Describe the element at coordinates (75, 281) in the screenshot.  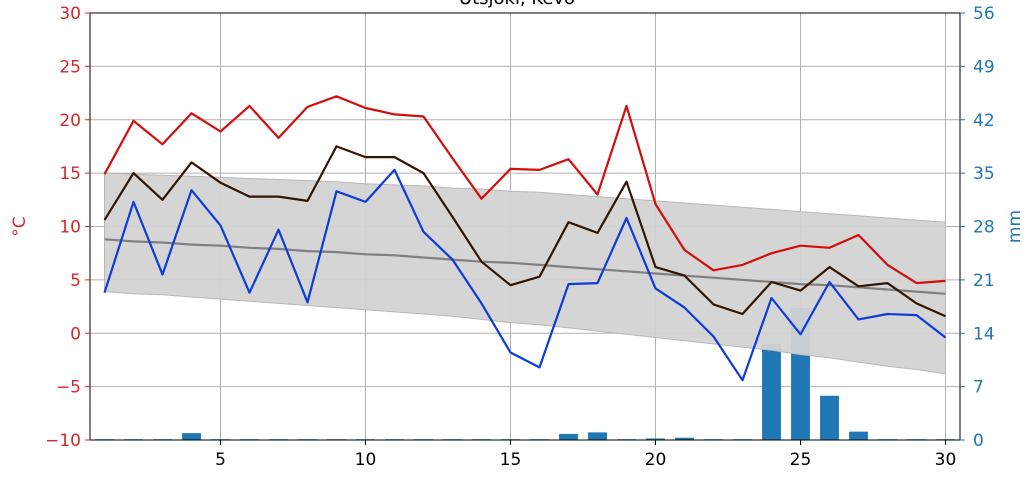
I see `y-left-tick-label: 5` at that location.